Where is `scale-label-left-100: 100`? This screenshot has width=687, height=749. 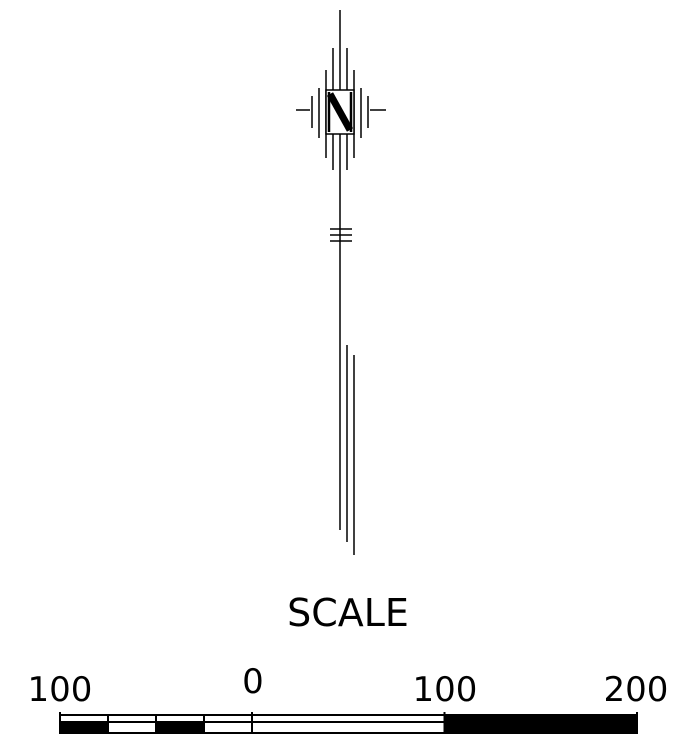
scale-label-left-100: 100 is located at coordinates (60, 690).